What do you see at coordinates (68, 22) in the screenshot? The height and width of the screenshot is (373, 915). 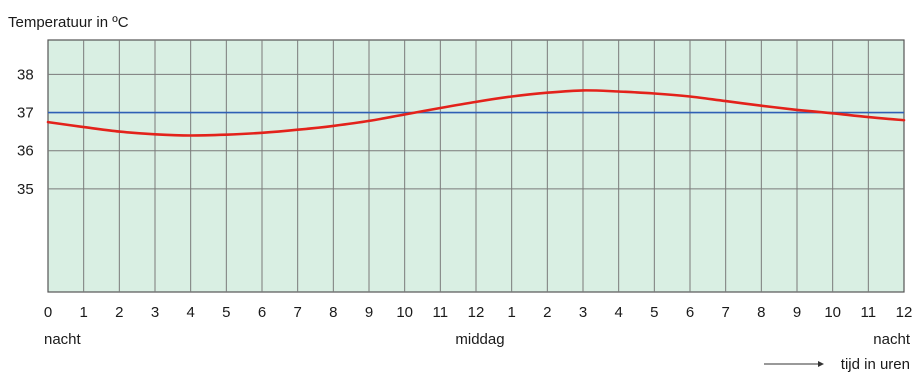 I see `chart-title: Temperatuur in ºC` at bounding box center [68, 22].